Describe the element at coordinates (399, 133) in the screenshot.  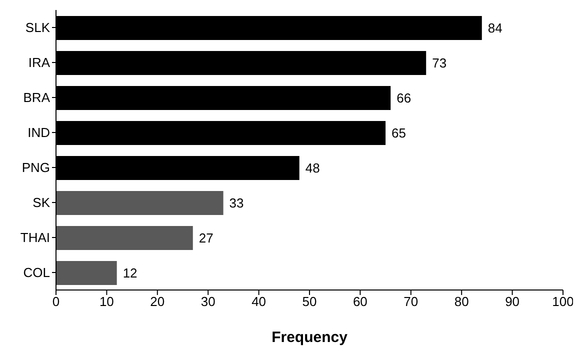
I see `data-label: 65` at that location.